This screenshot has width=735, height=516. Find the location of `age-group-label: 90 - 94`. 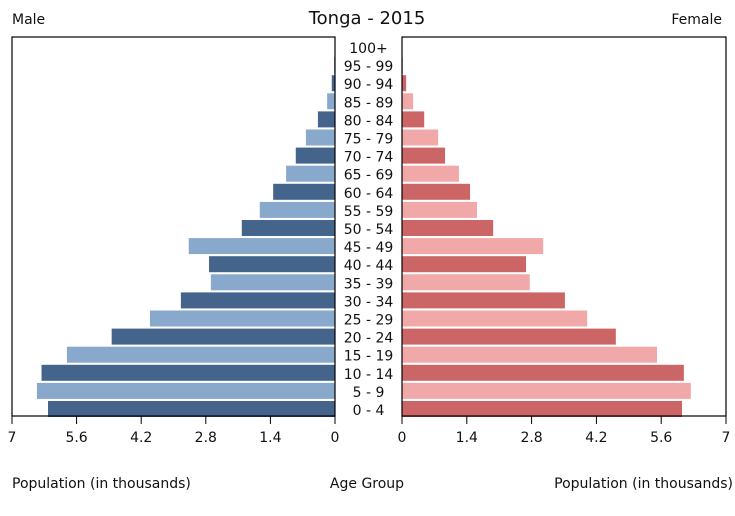

age-group-label: 90 - 94 is located at coordinates (369, 85).